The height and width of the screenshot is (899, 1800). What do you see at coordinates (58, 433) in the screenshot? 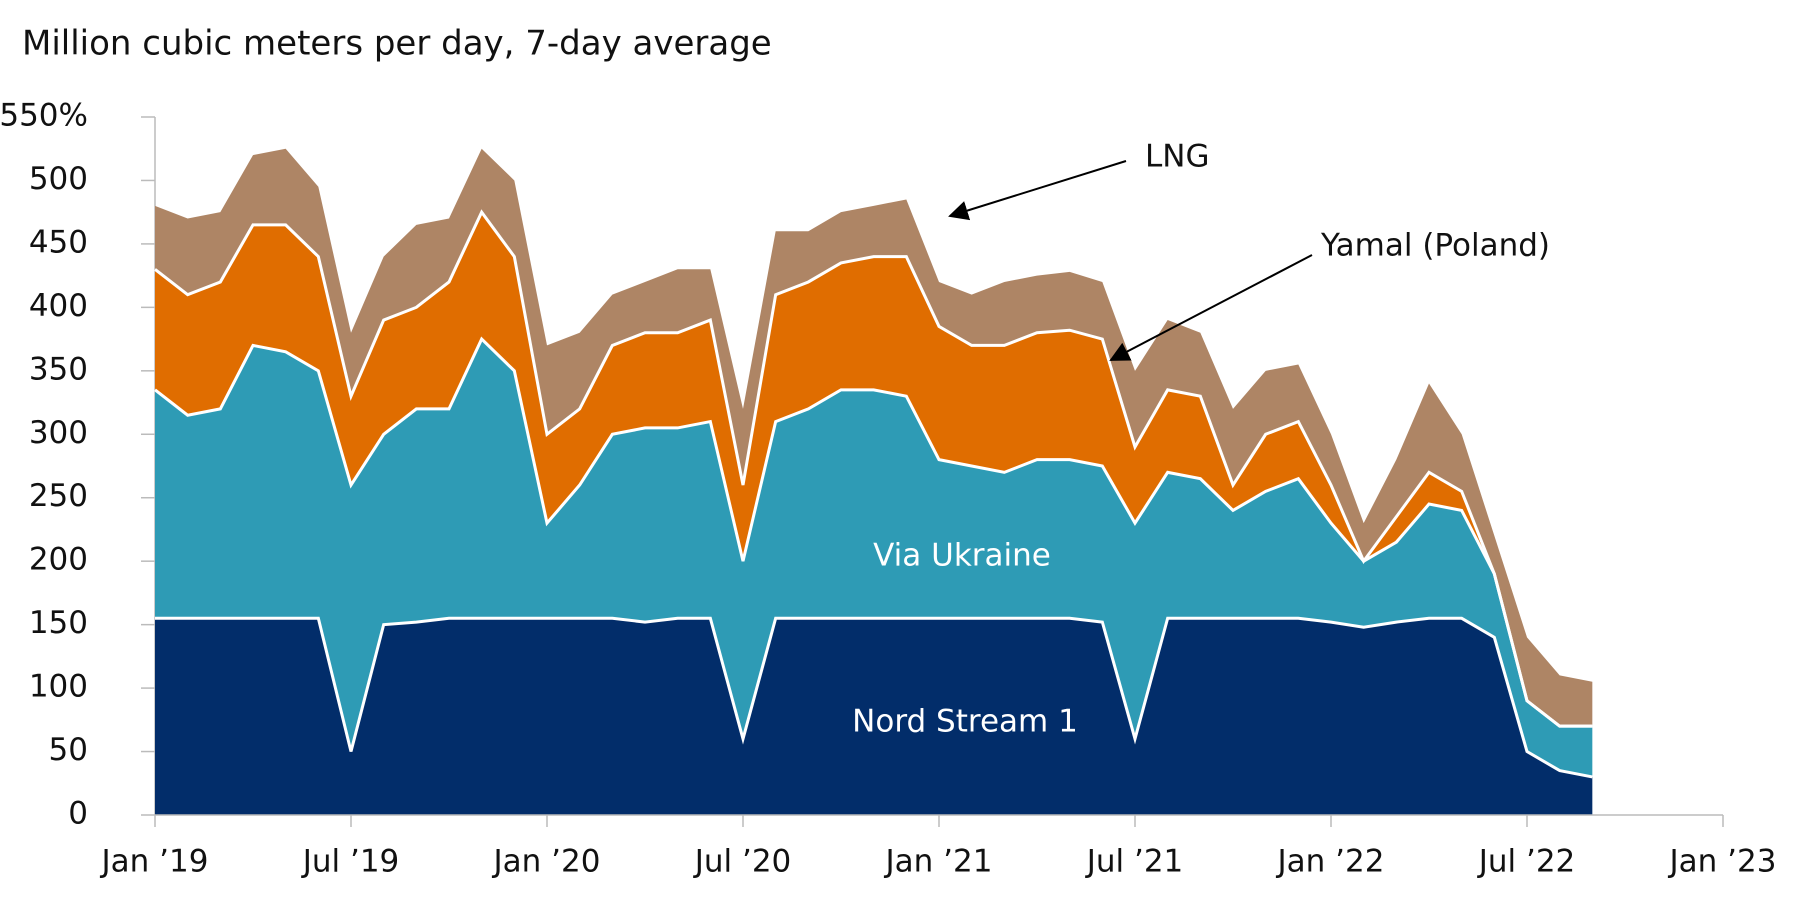
I see `y-tick-label: 300` at bounding box center [58, 433].